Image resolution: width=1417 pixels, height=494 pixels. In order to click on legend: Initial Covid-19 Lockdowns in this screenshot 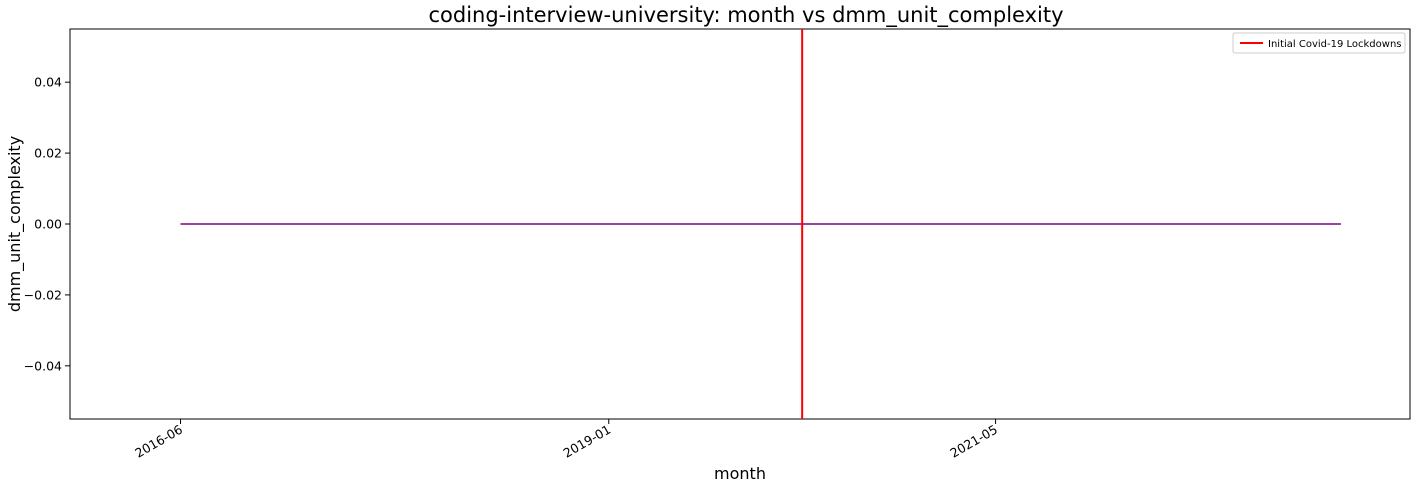, I will do `click(1319, 43)`.